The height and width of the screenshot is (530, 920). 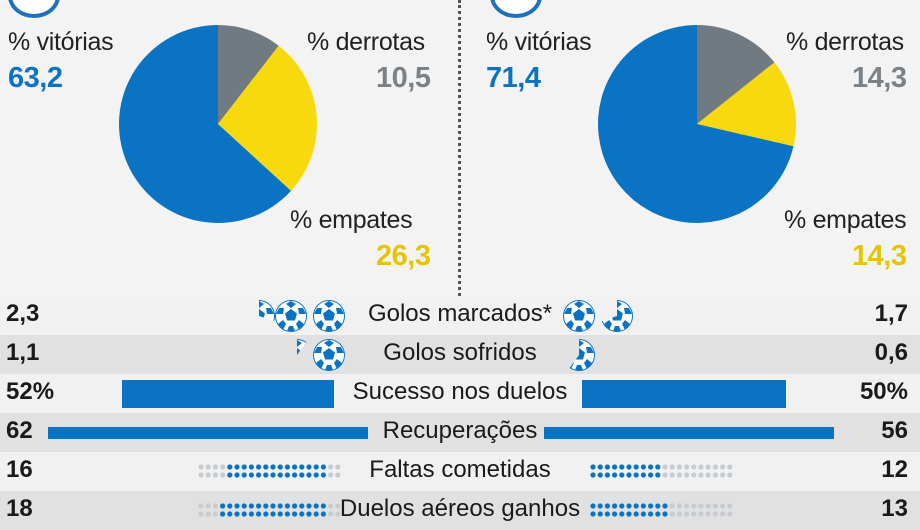 What do you see at coordinates (891, 313) in the screenshot?
I see `right-value: 1,7` at bounding box center [891, 313].